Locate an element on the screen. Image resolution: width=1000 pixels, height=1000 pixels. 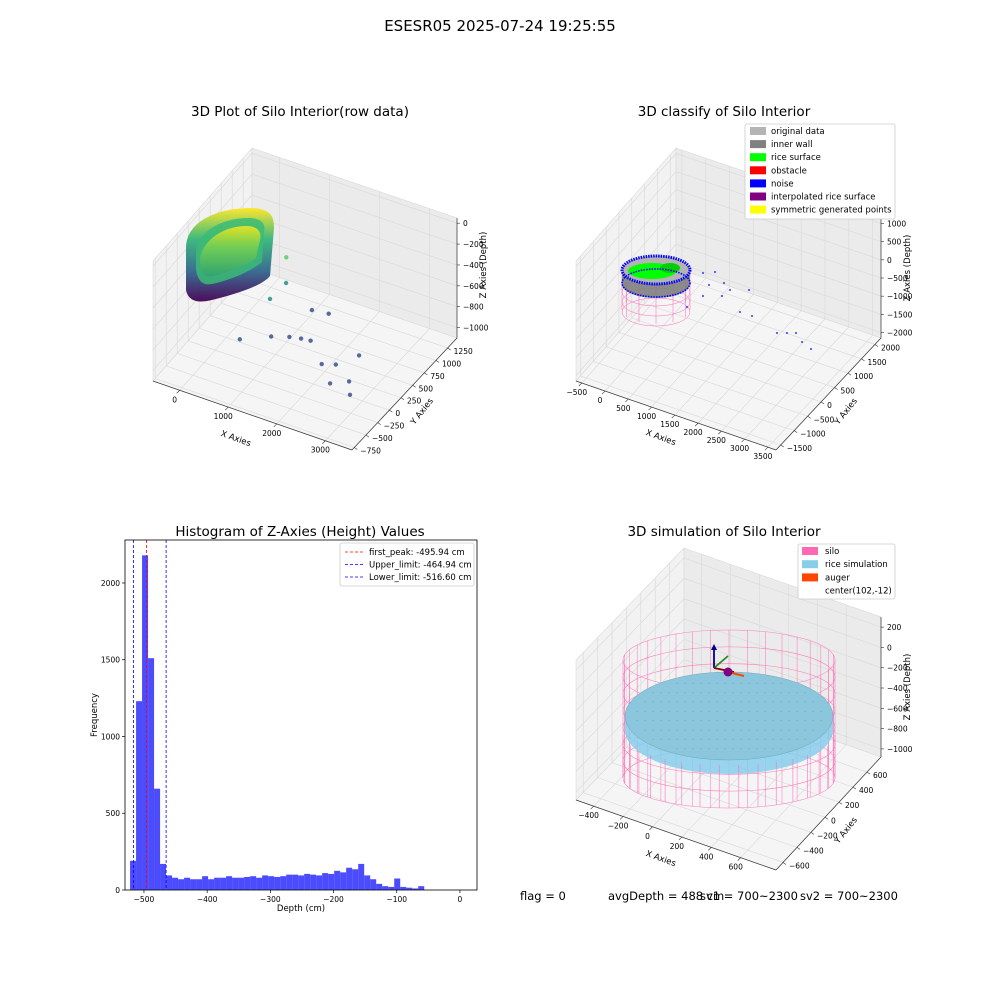
x-tick-label: −100 is located at coordinates (396, 899).